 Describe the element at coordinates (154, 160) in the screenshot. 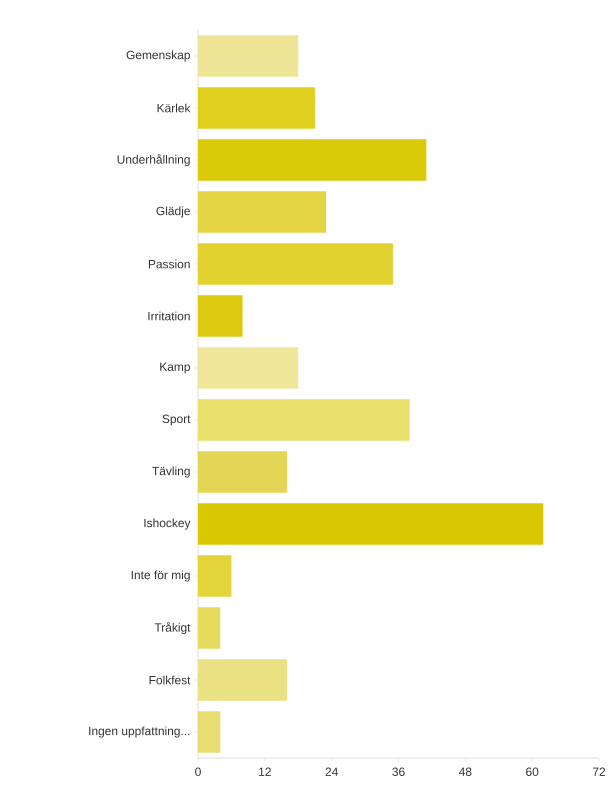

I see `y-tick-label: Underhållning` at that location.